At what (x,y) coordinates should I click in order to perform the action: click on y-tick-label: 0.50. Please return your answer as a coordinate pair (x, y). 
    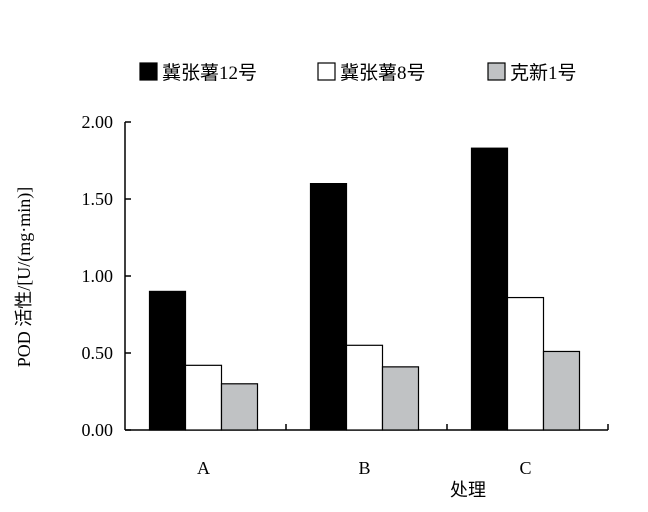
    Looking at the image, I should click on (98, 353).